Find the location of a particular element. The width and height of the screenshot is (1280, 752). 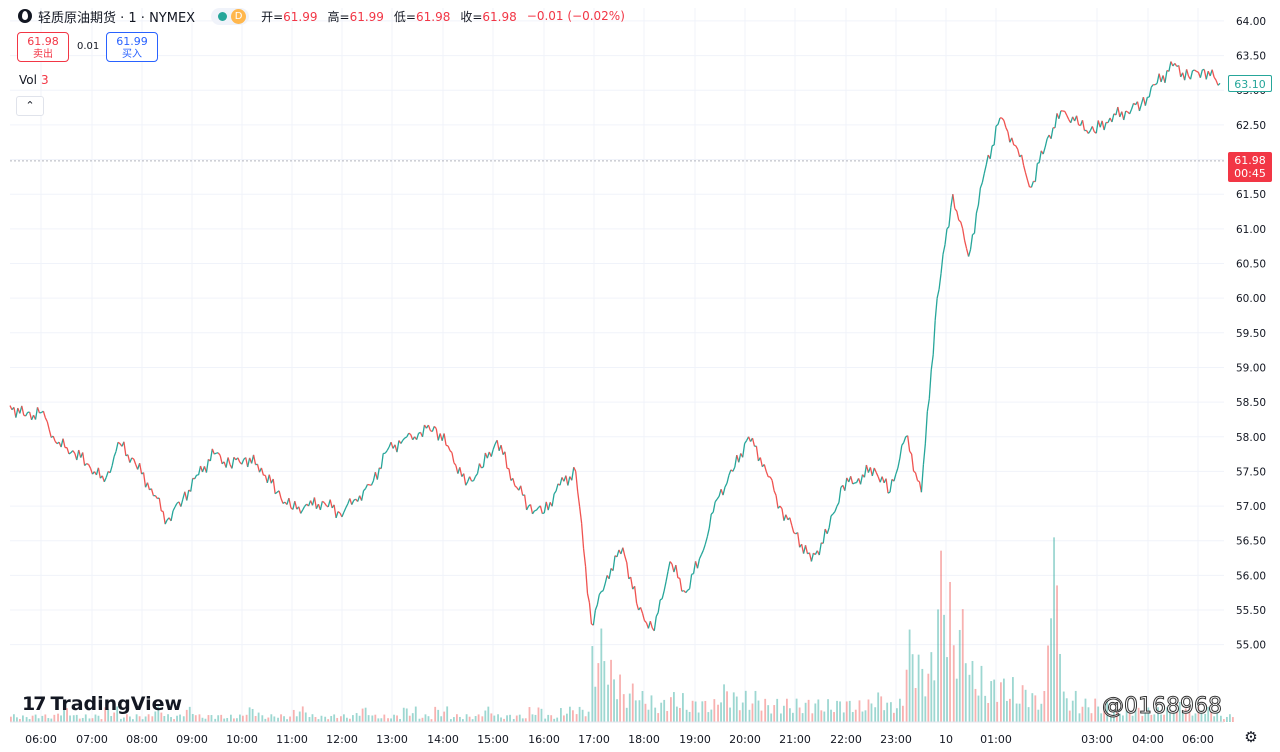

market-status: D is located at coordinates (230, 16).